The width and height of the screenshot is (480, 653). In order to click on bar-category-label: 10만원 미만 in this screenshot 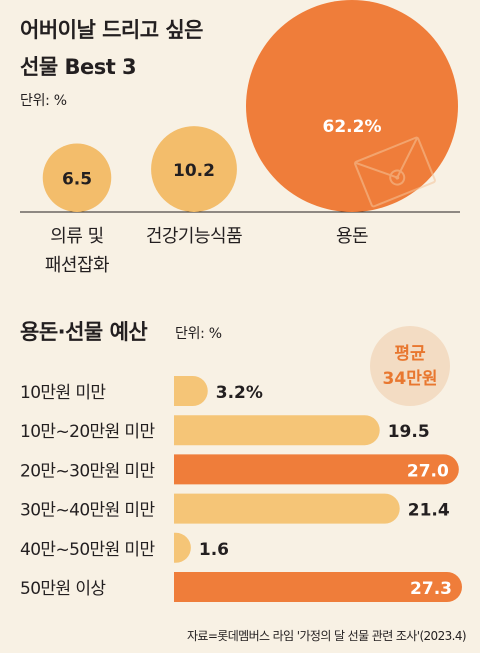, I will do `click(63, 393)`.